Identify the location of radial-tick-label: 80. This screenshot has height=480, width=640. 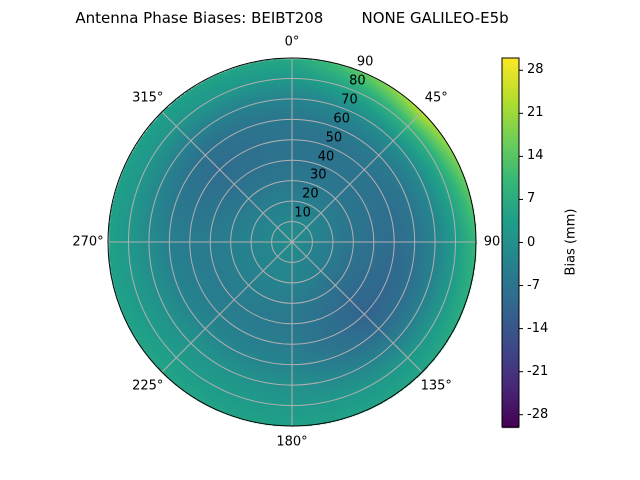
(357, 81).